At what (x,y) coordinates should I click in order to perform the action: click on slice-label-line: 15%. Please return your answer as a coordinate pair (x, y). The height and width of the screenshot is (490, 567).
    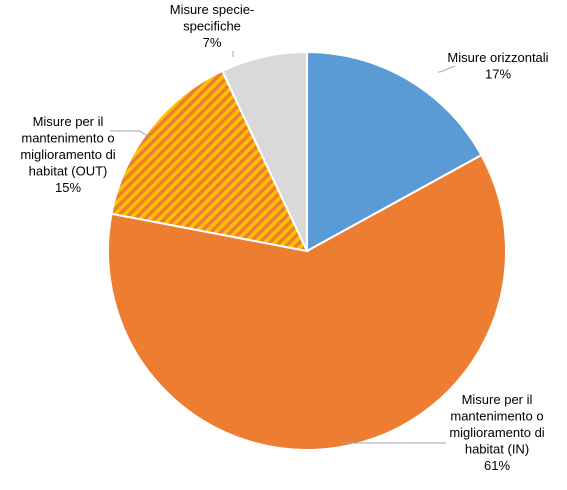
    Looking at the image, I should click on (68, 187).